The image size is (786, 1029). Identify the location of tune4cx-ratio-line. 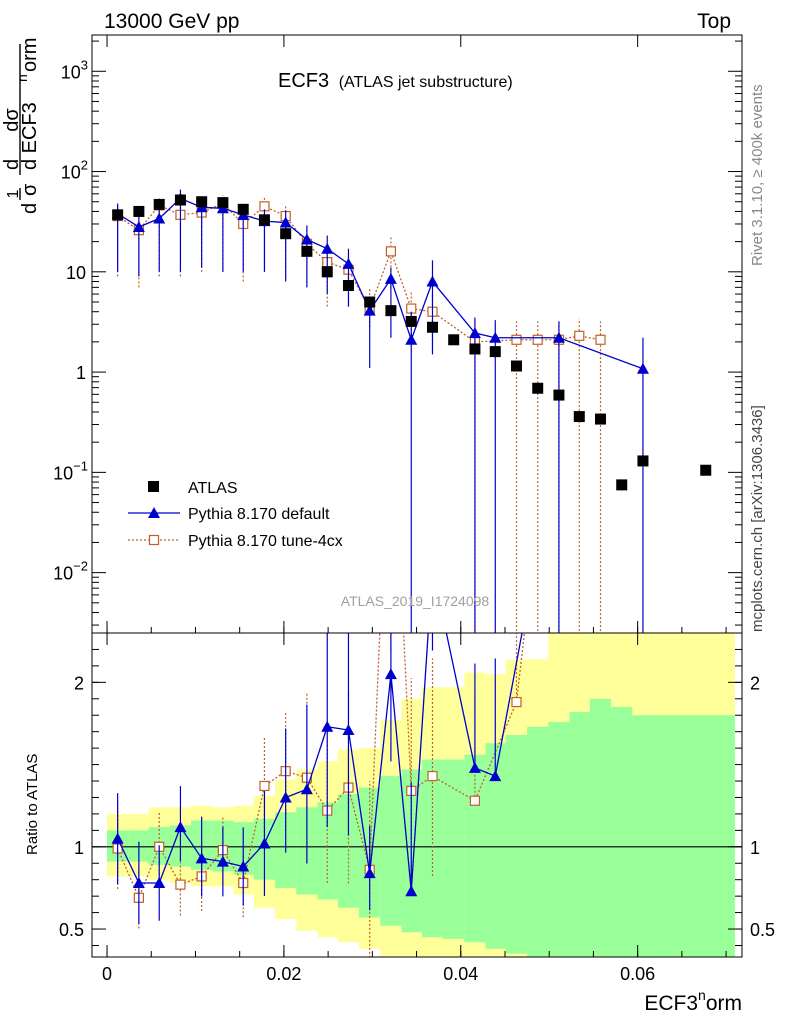
(321, 766).